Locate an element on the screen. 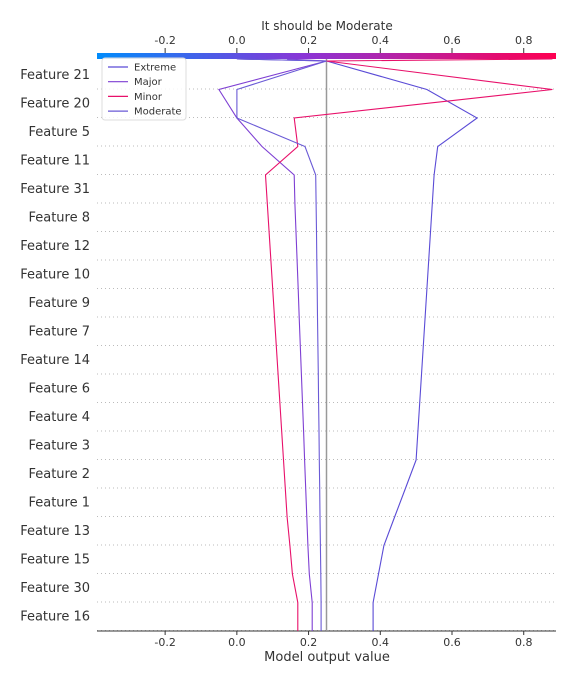  x-tick-label-bottom: 0.4 is located at coordinates (381, 642).